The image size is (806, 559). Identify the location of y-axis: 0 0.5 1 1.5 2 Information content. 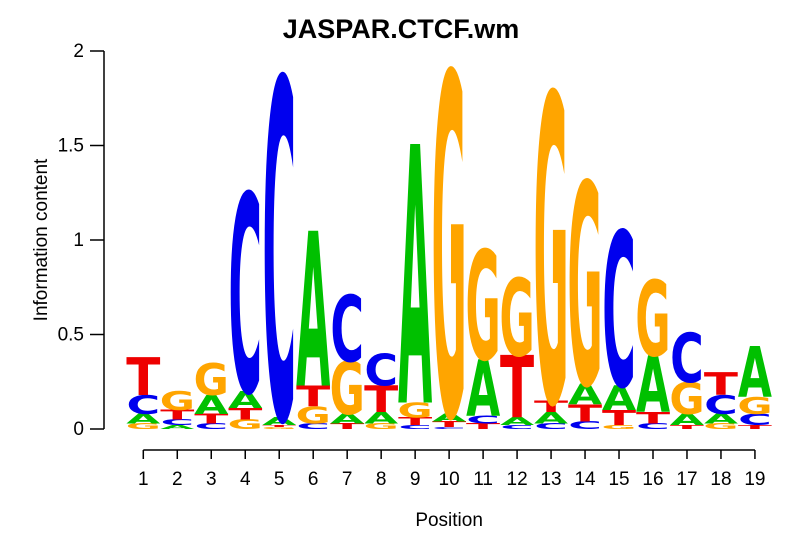
(68, 240).